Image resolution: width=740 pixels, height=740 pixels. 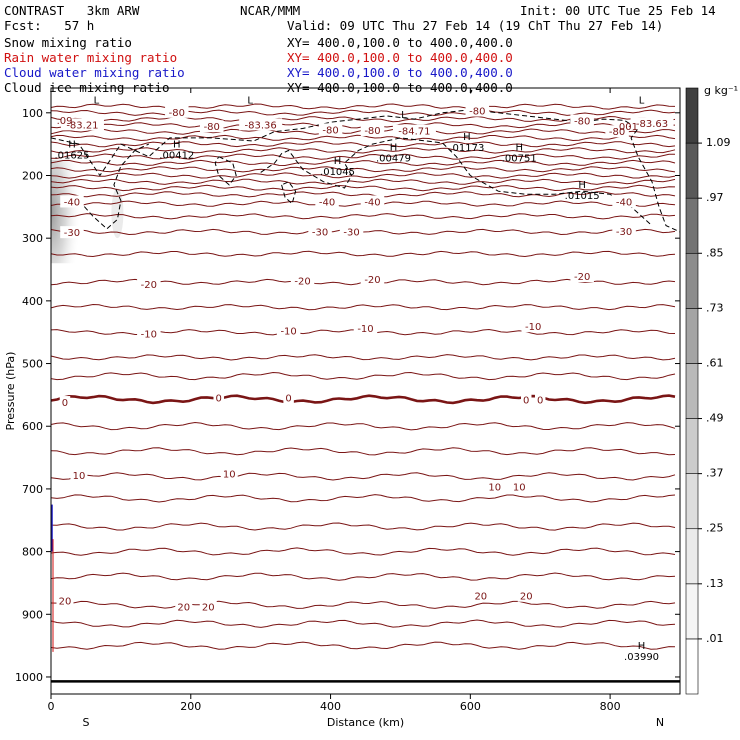 What do you see at coordinates (71, 155) in the screenshot?
I see `extremum-value: .01625` at bounding box center [71, 155].